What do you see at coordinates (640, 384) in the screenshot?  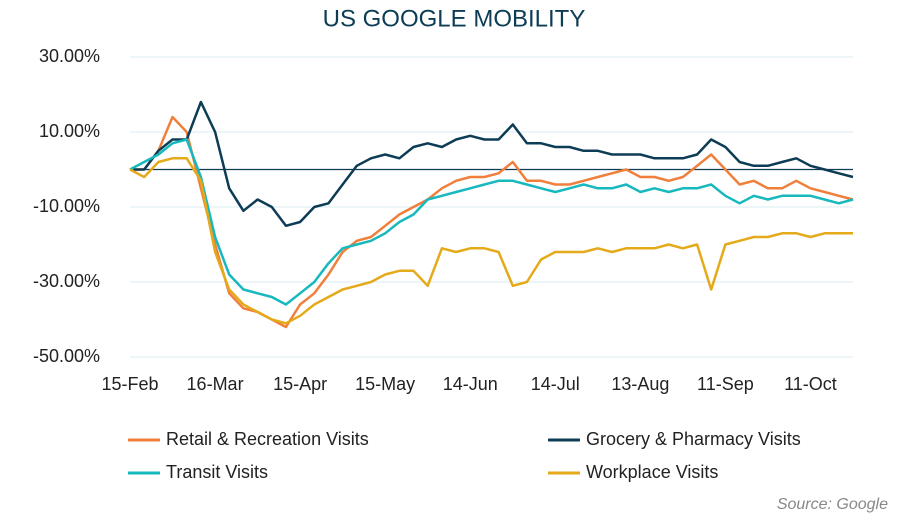 I see `x-tick-label: 13-Aug` at bounding box center [640, 384].